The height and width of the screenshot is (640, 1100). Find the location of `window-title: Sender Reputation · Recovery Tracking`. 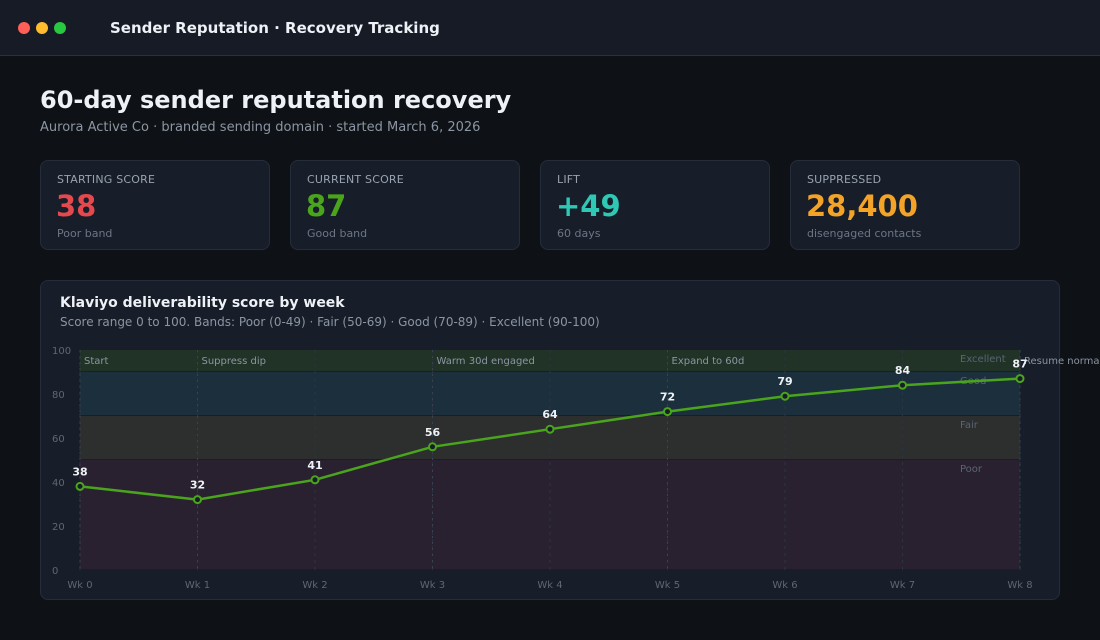

window-title: Sender Reputation · Recovery Tracking is located at coordinates (275, 28).